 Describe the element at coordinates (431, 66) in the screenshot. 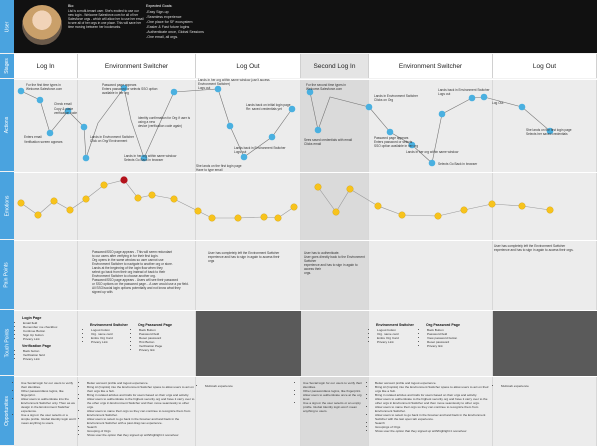

I see `stage-environment-switcher-2: Environment Switcher` at that location.